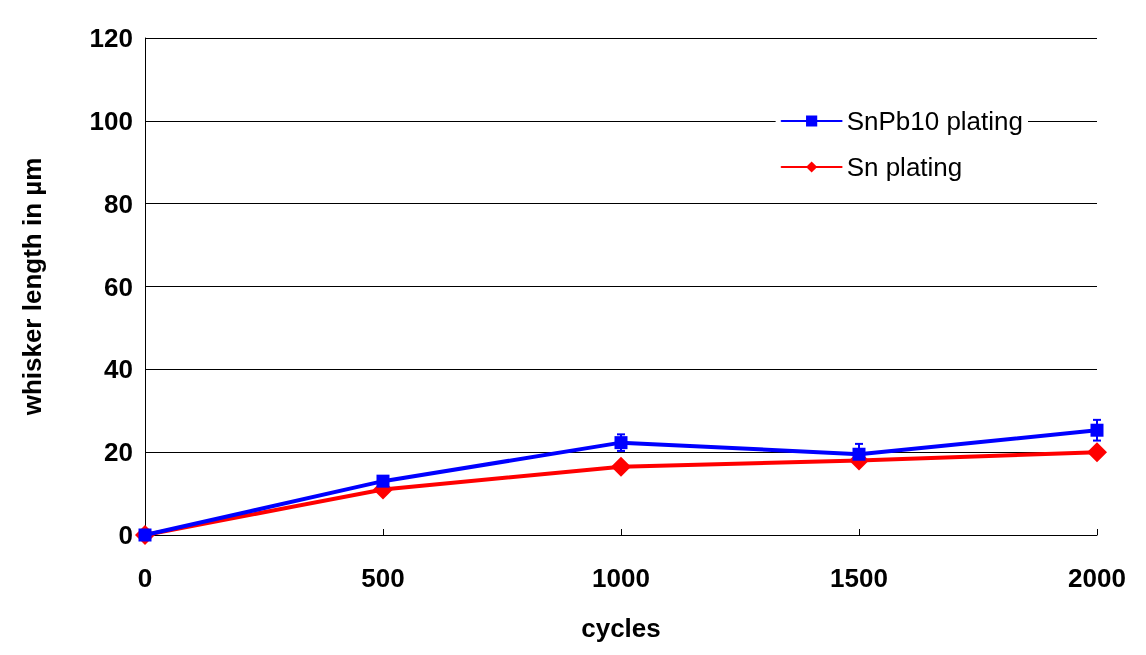 The width and height of the screenshot is (1146, 655). What do you see at coordinates (904, 167) in the screenshot?
I see `legend-label: Sn plating` at bounding box center [904, 167].